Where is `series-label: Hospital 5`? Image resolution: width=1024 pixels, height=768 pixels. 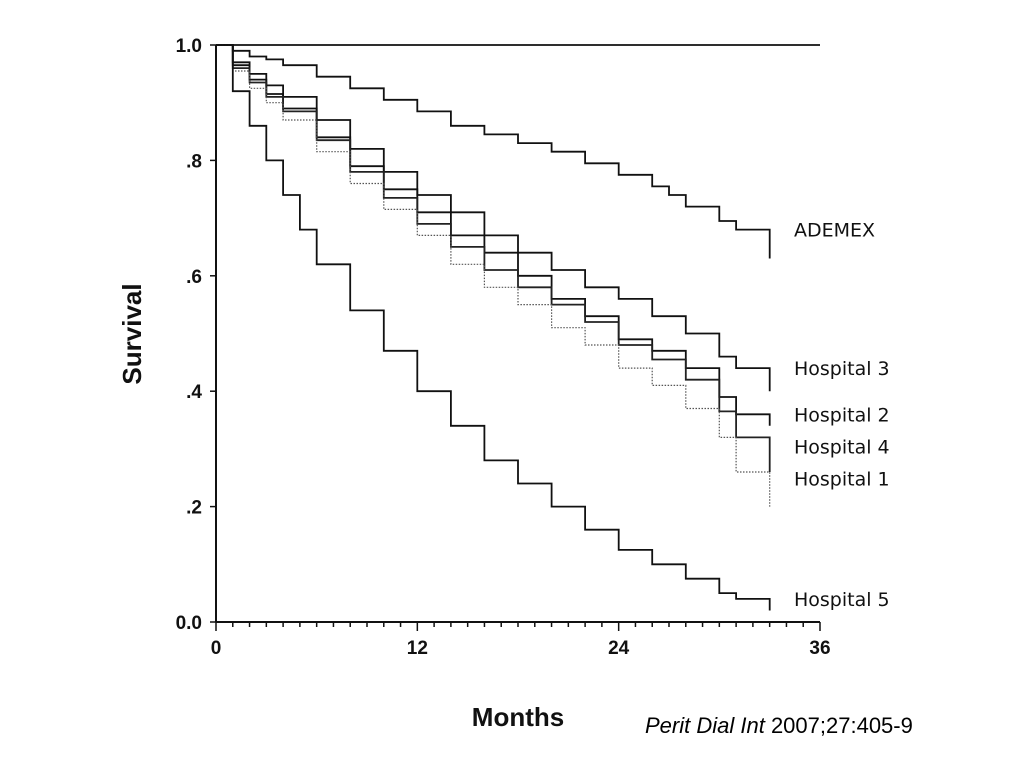
series-label: Hospital 5 is located at coordinates (842, 600).